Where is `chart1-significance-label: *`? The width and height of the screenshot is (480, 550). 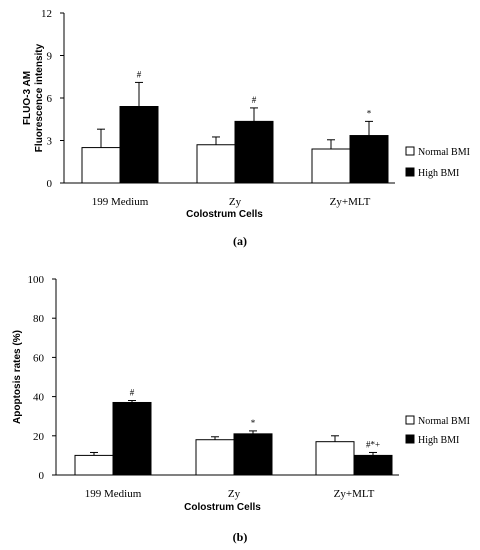 chart1-significance-label: * is located at coordinates (369, 113).